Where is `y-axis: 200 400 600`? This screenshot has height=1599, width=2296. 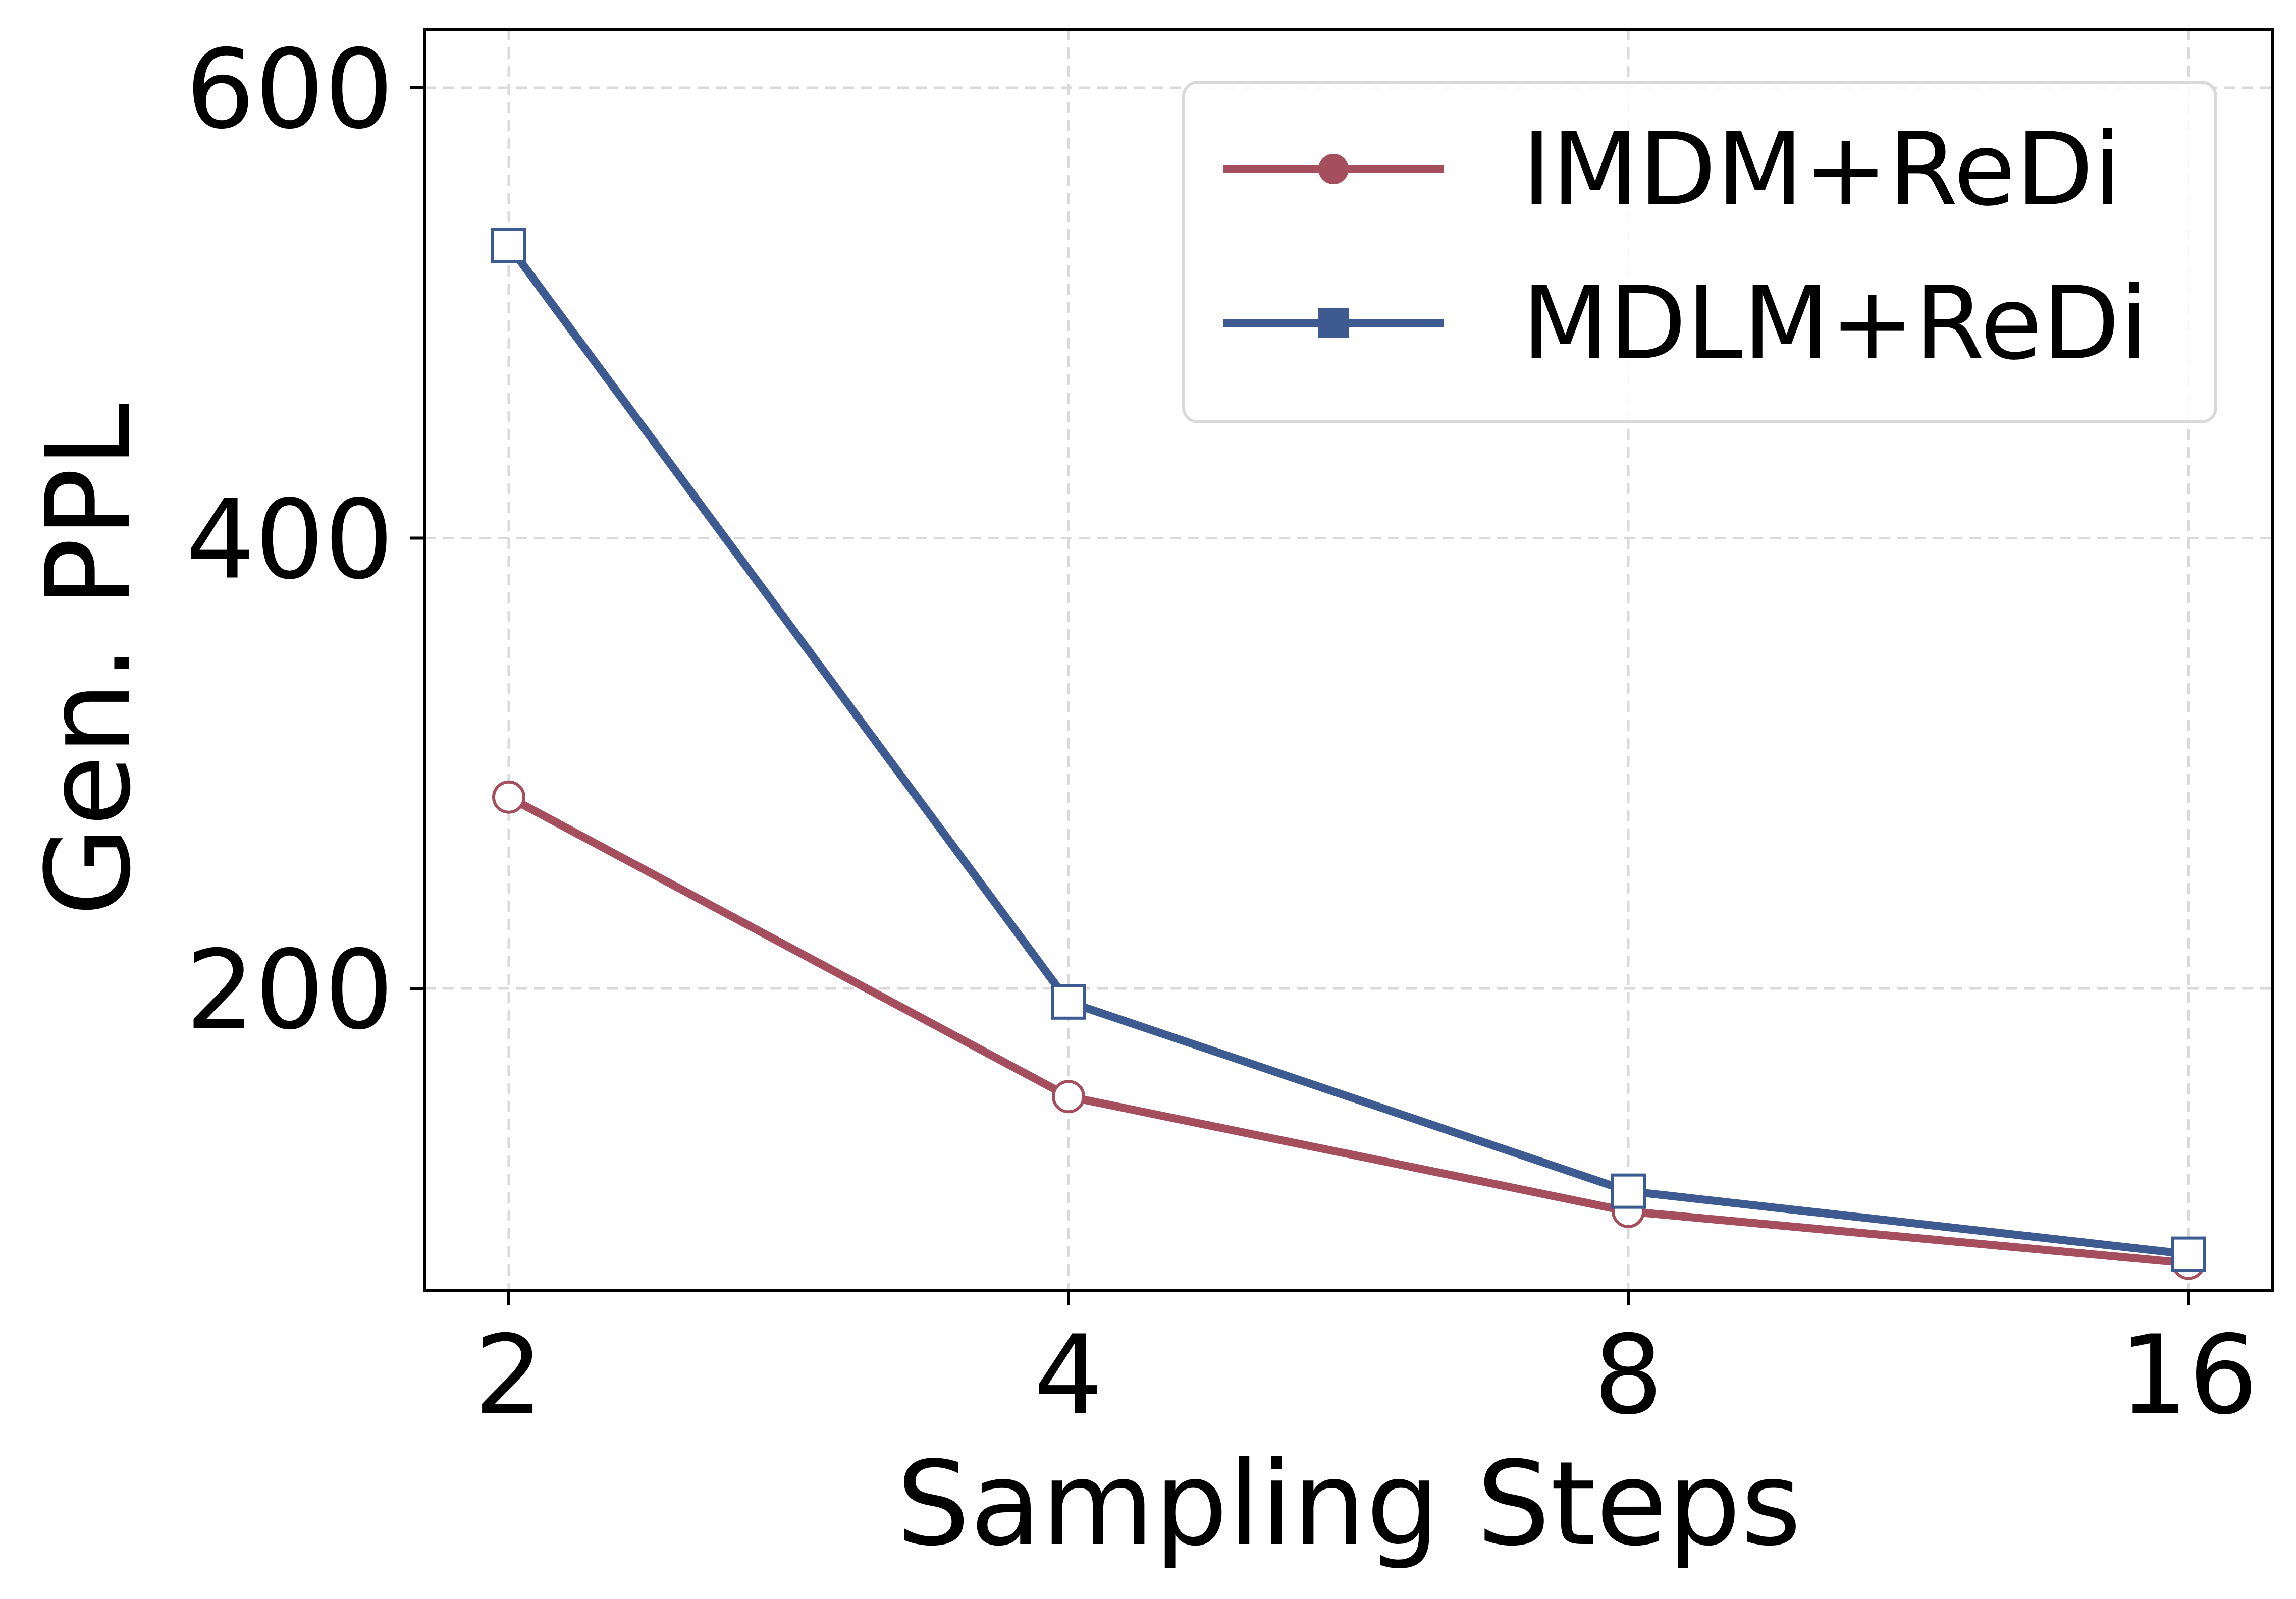
y-axis: 200 400 600 is located at coordinates (305, 540).